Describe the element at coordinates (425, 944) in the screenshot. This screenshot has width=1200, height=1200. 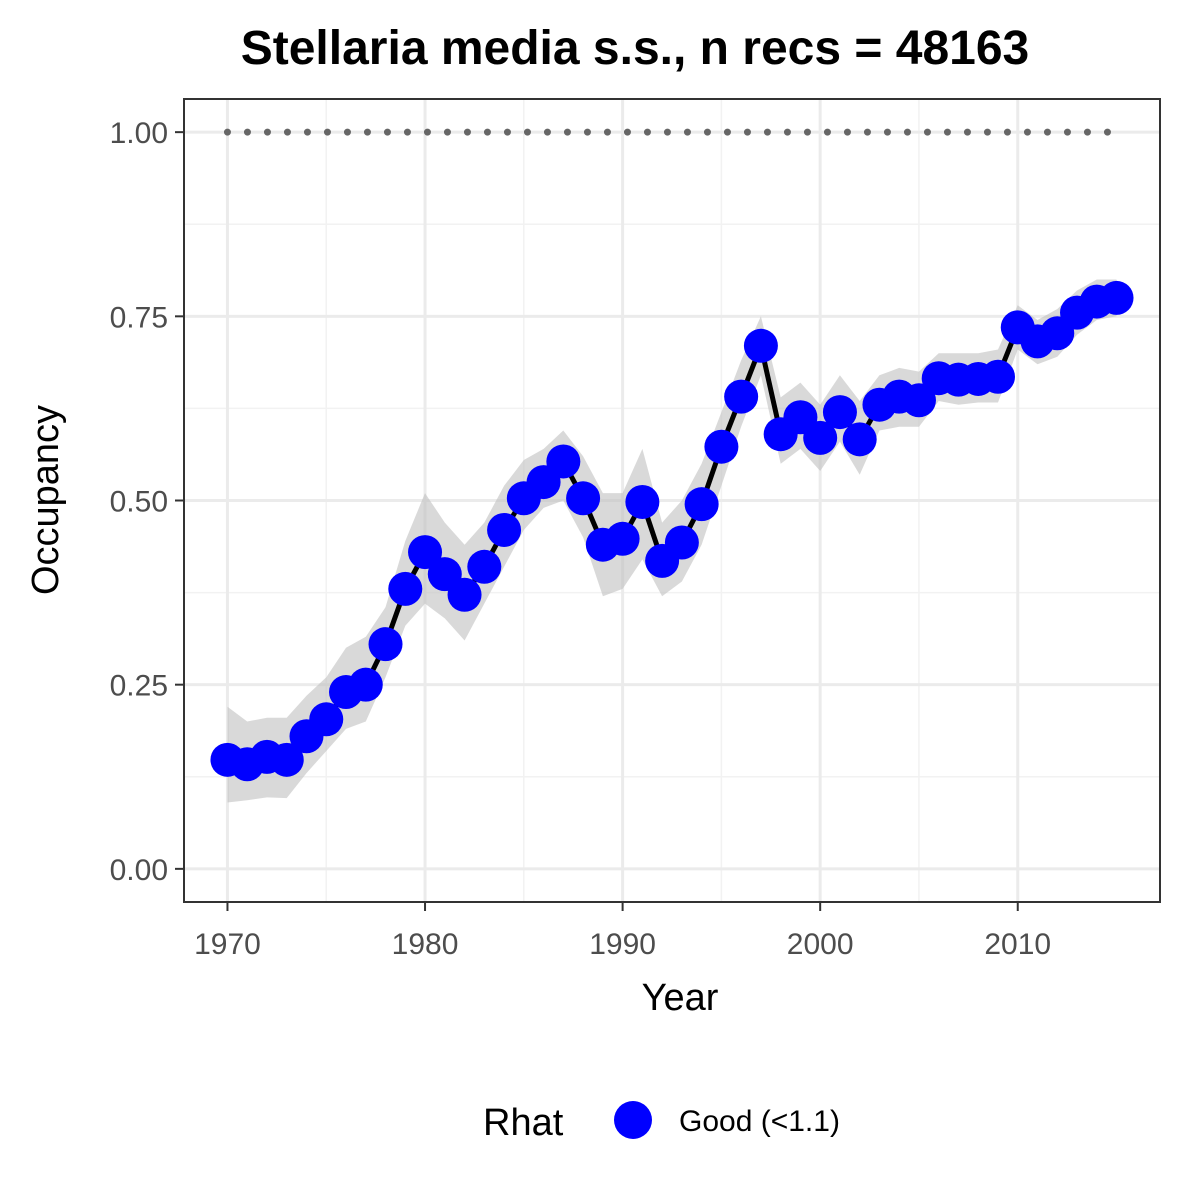
I see `x-tick-label: 1980` at that location.